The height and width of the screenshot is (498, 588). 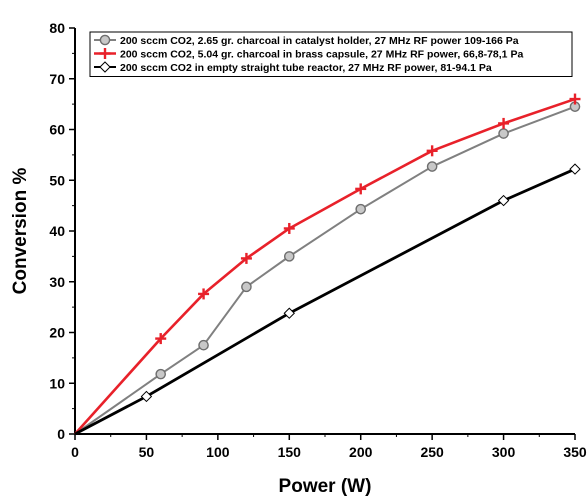 I want to click on x-tick-label: 300, so click(x=504, y=452).